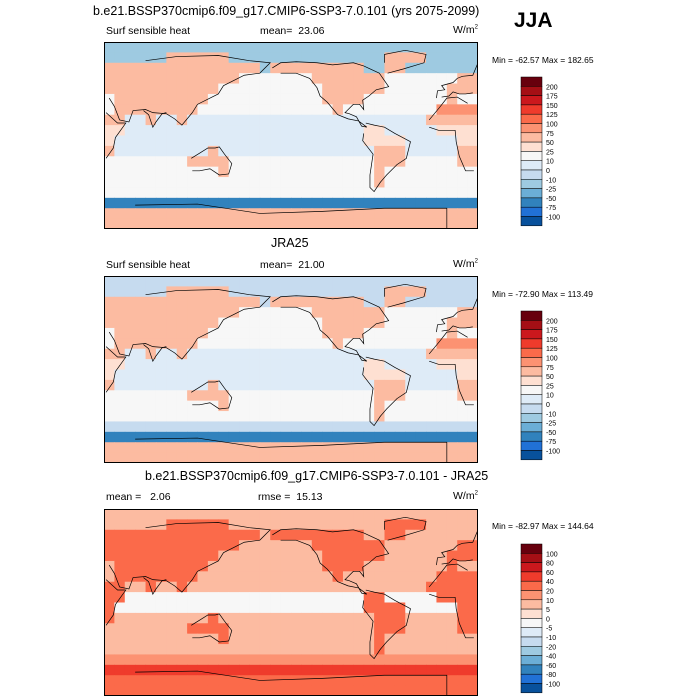  I want to click on panel3-mean: mean = 2.06, so click(138, 497).